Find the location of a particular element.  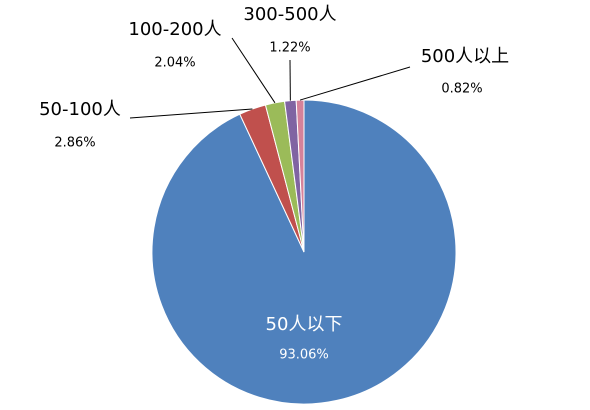

slice-label: 300-500人 is located at coordinates (289, 14).